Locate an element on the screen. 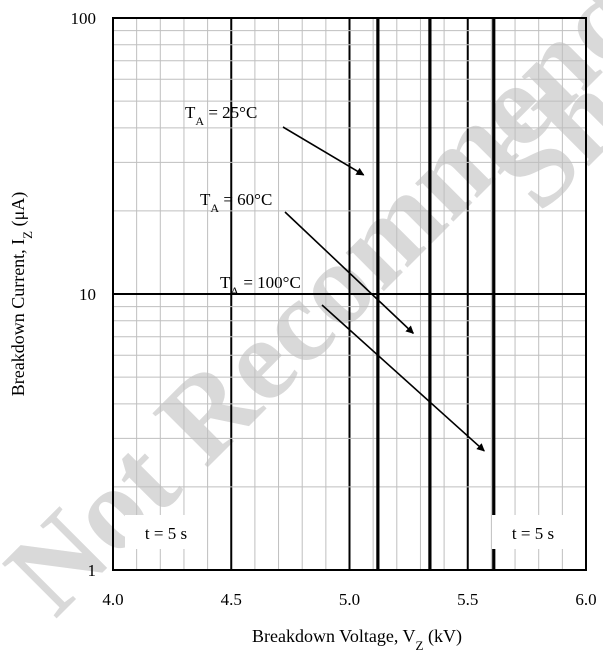 The height and width of the screenshot is (655, 603). x-tick-label: 5.5 is located at coordinates (467, 599).